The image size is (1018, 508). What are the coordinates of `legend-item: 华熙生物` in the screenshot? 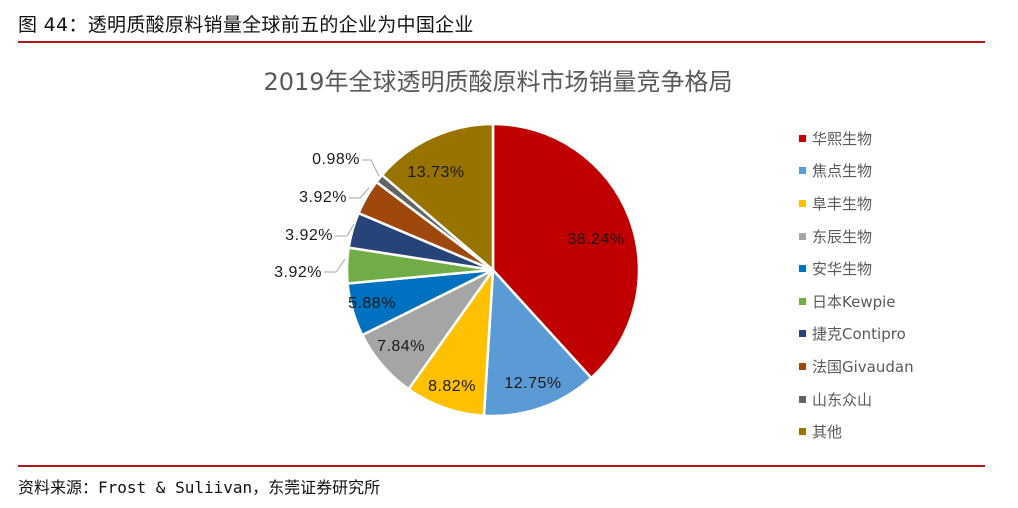 It's located at (856, 138).